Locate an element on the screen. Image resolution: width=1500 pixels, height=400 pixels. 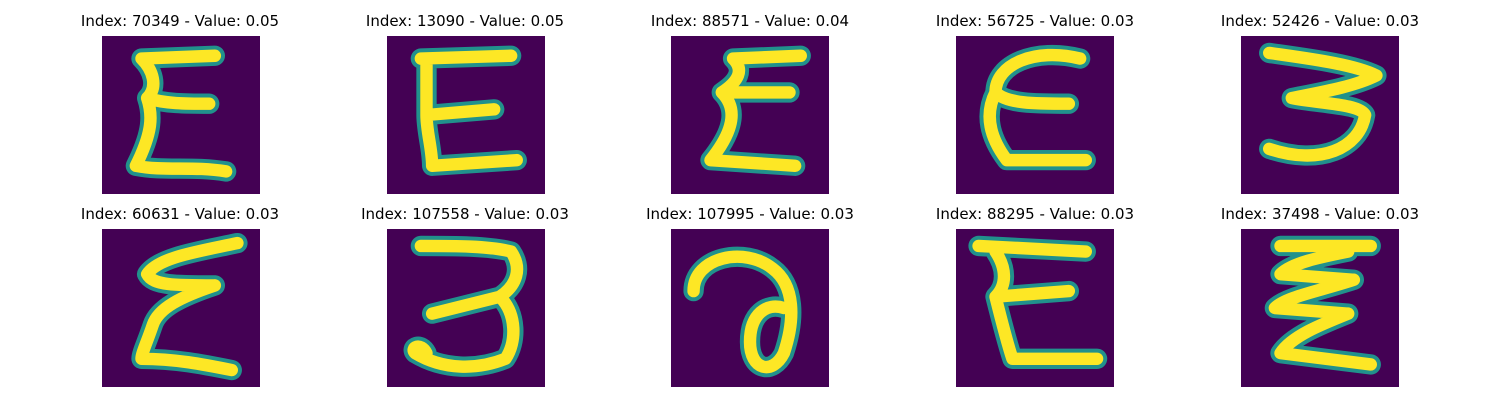
glyph-epsilon-f is located at coordinates (1035, 308).